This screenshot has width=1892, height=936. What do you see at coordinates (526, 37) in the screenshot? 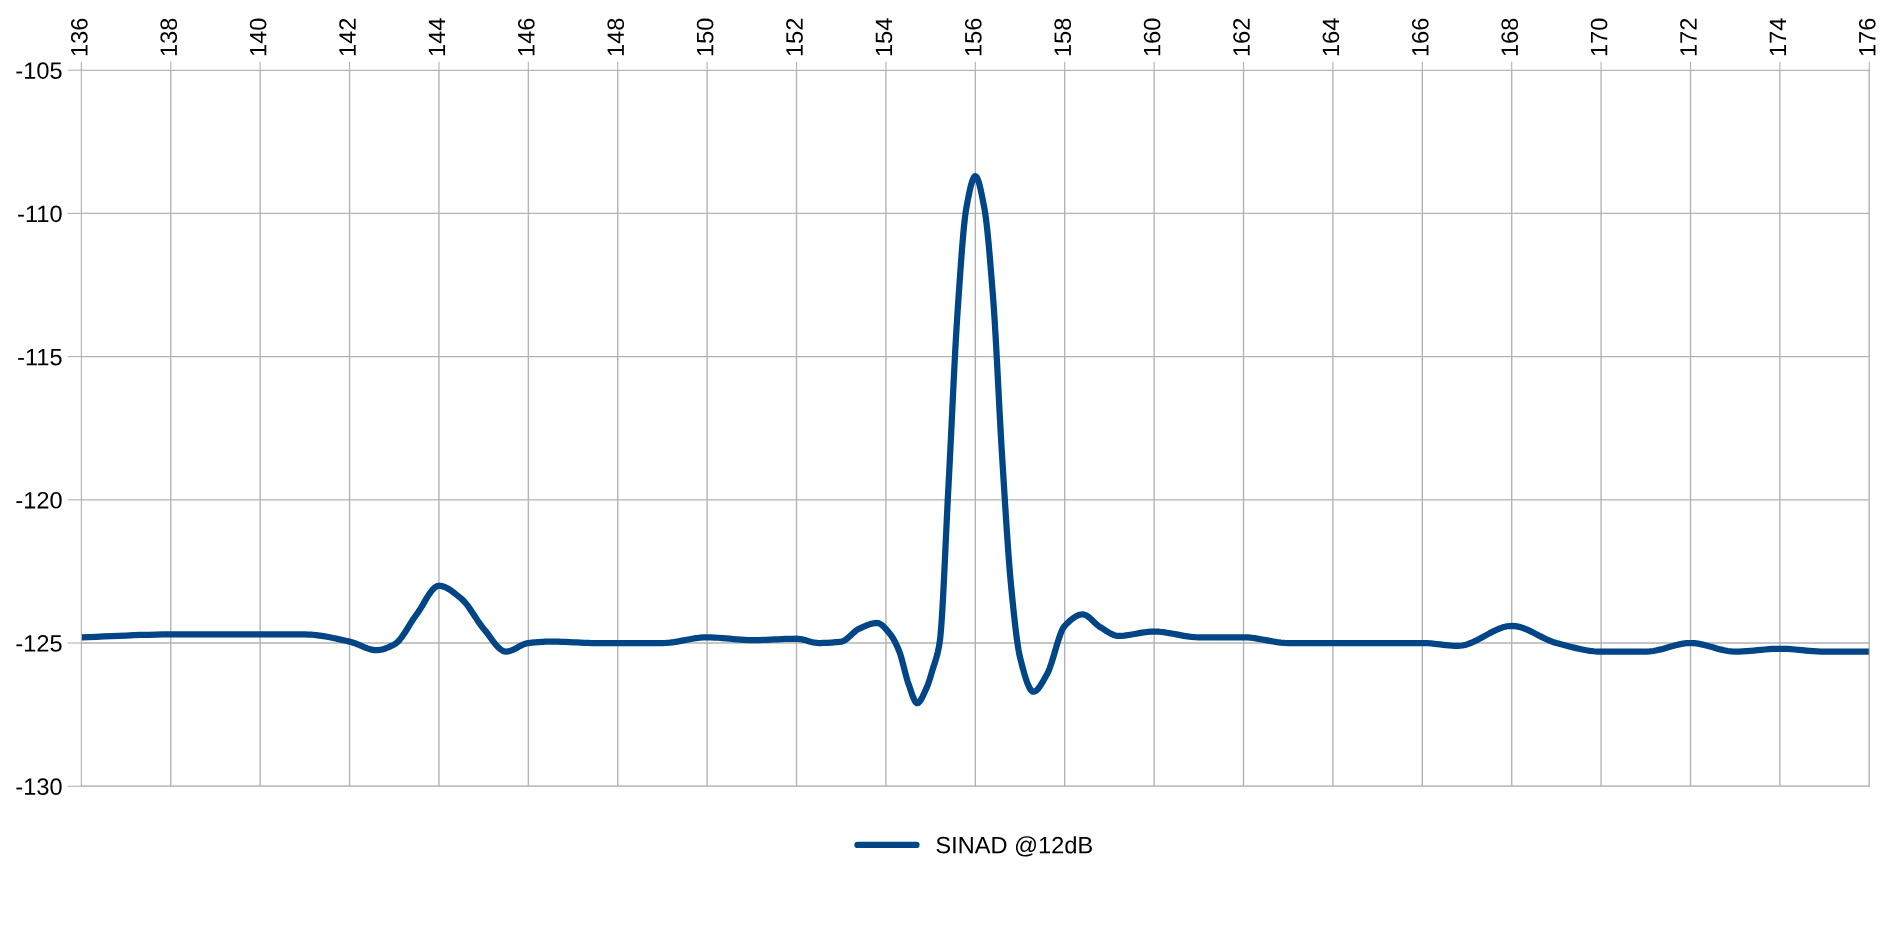
I see `x-tick-label: 146` at bounding box center [526, 37].